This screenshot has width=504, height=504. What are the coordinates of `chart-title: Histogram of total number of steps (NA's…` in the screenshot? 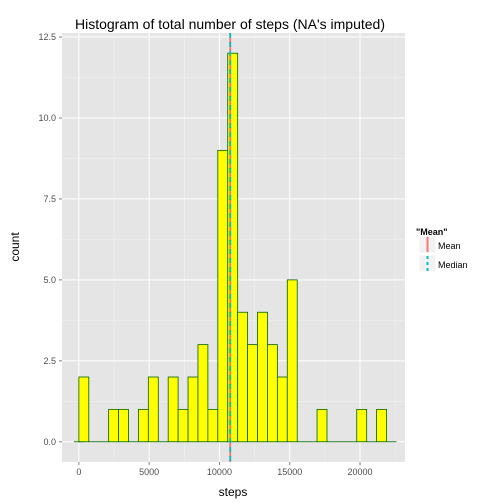 It's located at (230, 24).